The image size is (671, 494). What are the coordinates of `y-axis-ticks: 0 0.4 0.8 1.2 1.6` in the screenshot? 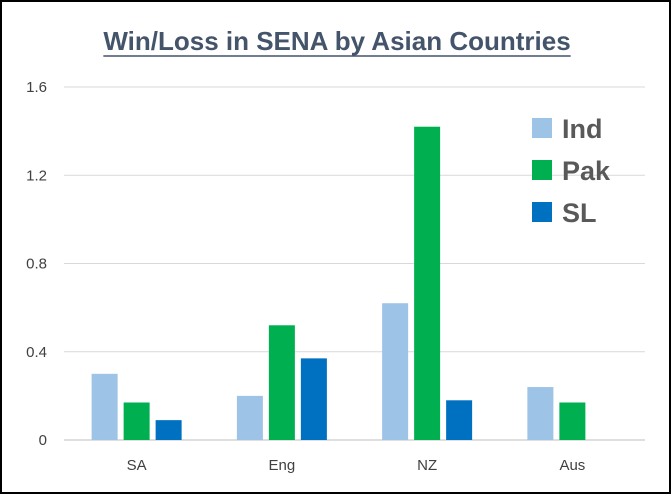 It's located at (36, 264).